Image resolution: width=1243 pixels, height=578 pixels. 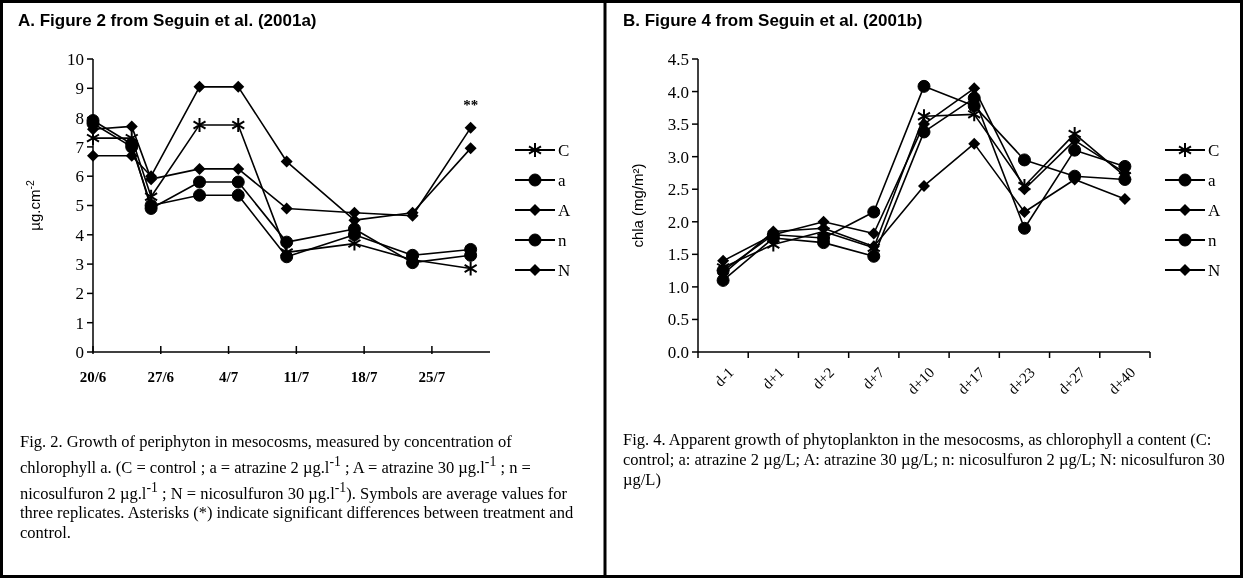 What do you see at coordinates (924, 460) in the screenshot?
I see `caption: Fig. 4. Apparent growth of phytoplankton in the mesocosms, as chlorophyll a content (C: control; a: atrazine 2 µg/L; A: atrazine 30 µg/L; n: nicosulfuron 2 µg/L; N: nicosulfuron 30 µg/L)` at bounding box center [924, 460].